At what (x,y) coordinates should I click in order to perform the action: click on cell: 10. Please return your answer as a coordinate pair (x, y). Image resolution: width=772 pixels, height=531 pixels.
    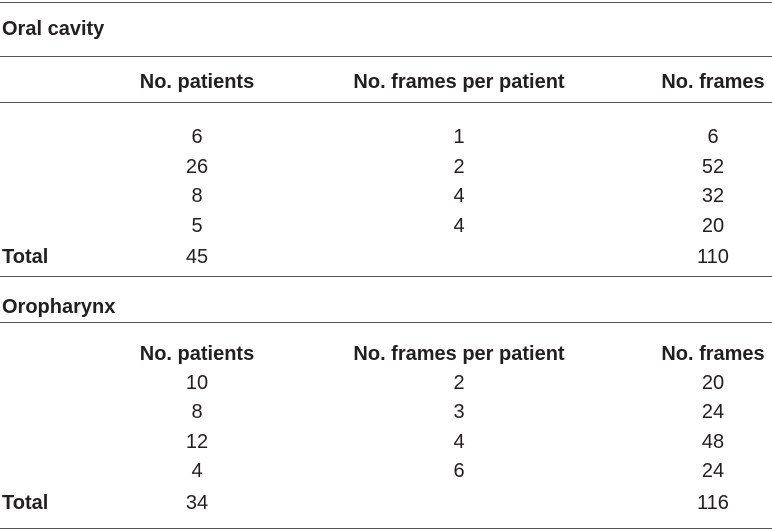
    Looking at the image, I should click on (197, 383).